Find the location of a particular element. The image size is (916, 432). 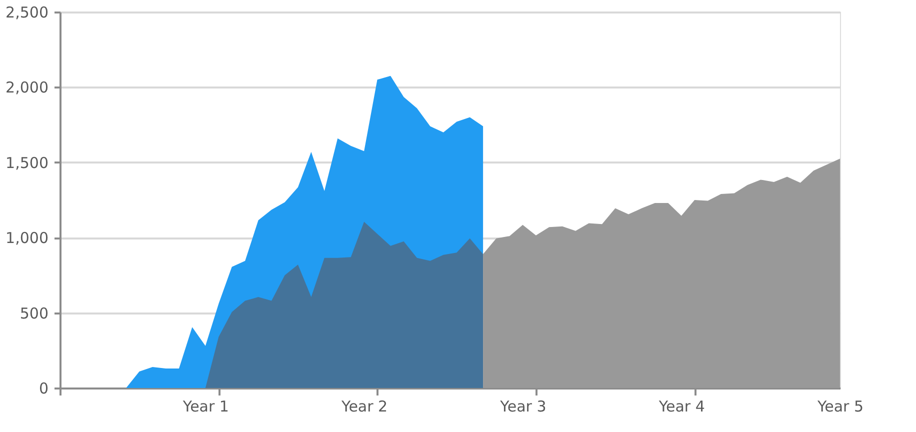

y-tick-label: 2,500 is located at coordinates (27, 13).